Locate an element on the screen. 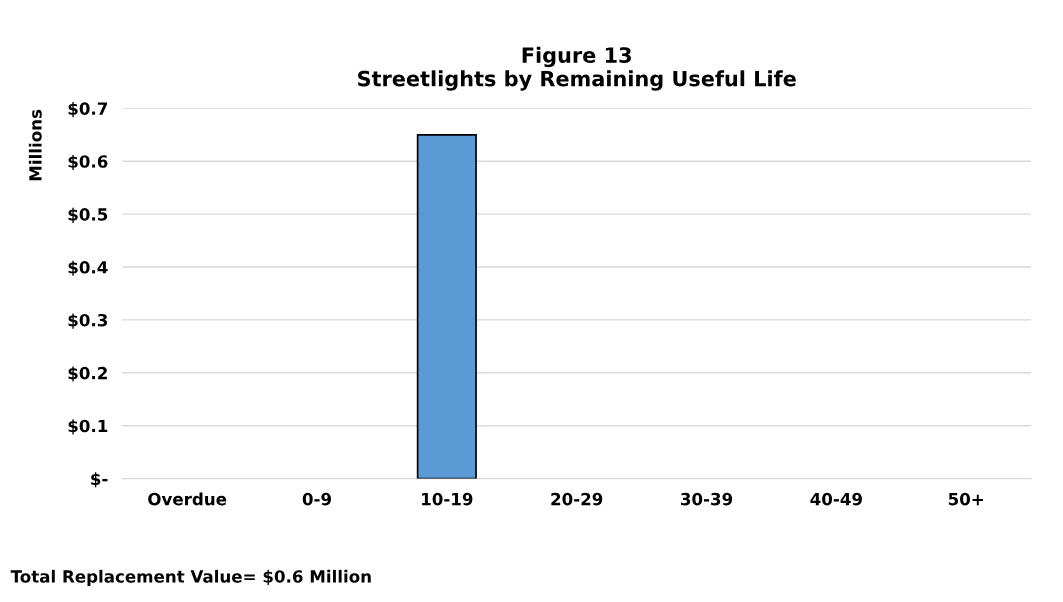 This screenshot has height=602, width=1063. x-tick-label: 0-9 is located at coordinates (316, 499).